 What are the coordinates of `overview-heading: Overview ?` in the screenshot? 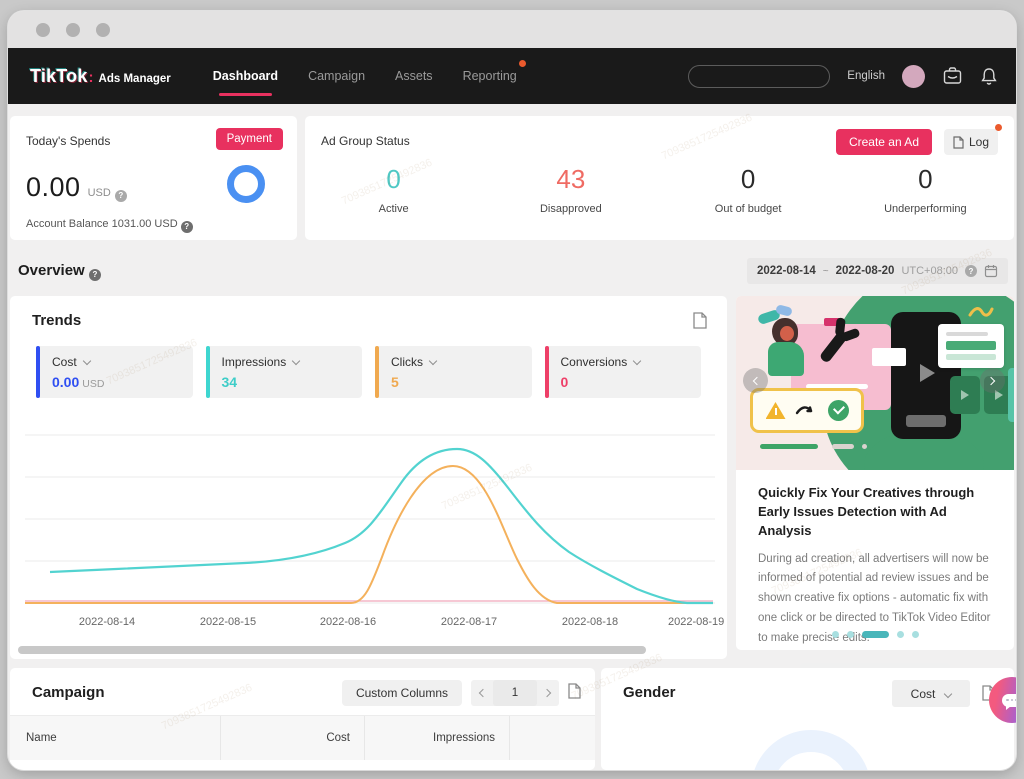 It's located at (59, 271).